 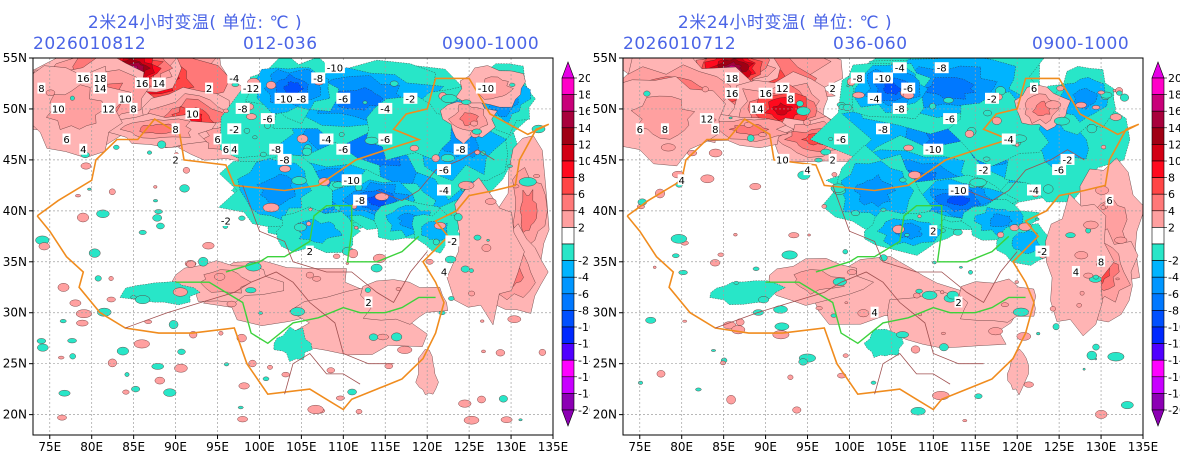 I want to click on lon-tick-label: 135E, so click(x=1143, y=447).